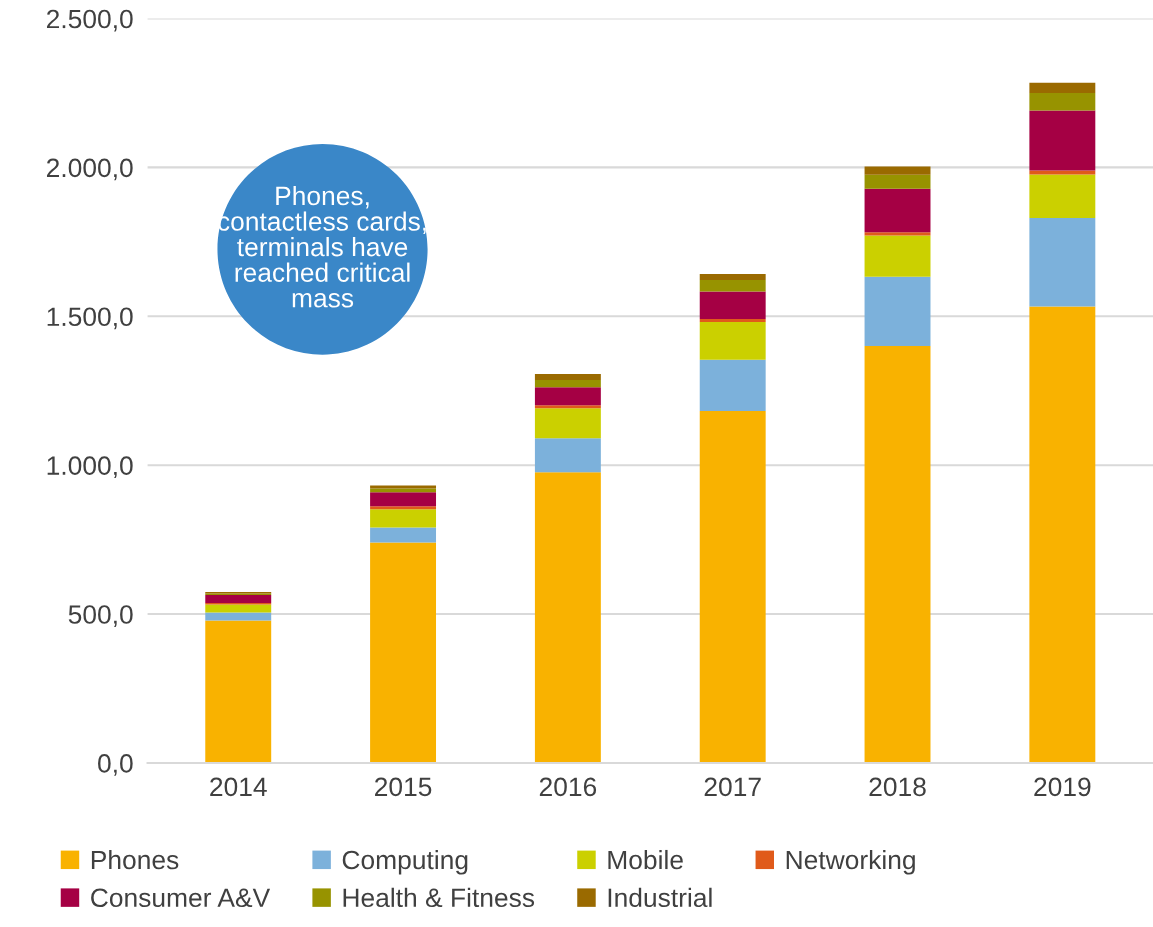  I want to click on y-tick-label: 1.000,0, so click(90, 467).